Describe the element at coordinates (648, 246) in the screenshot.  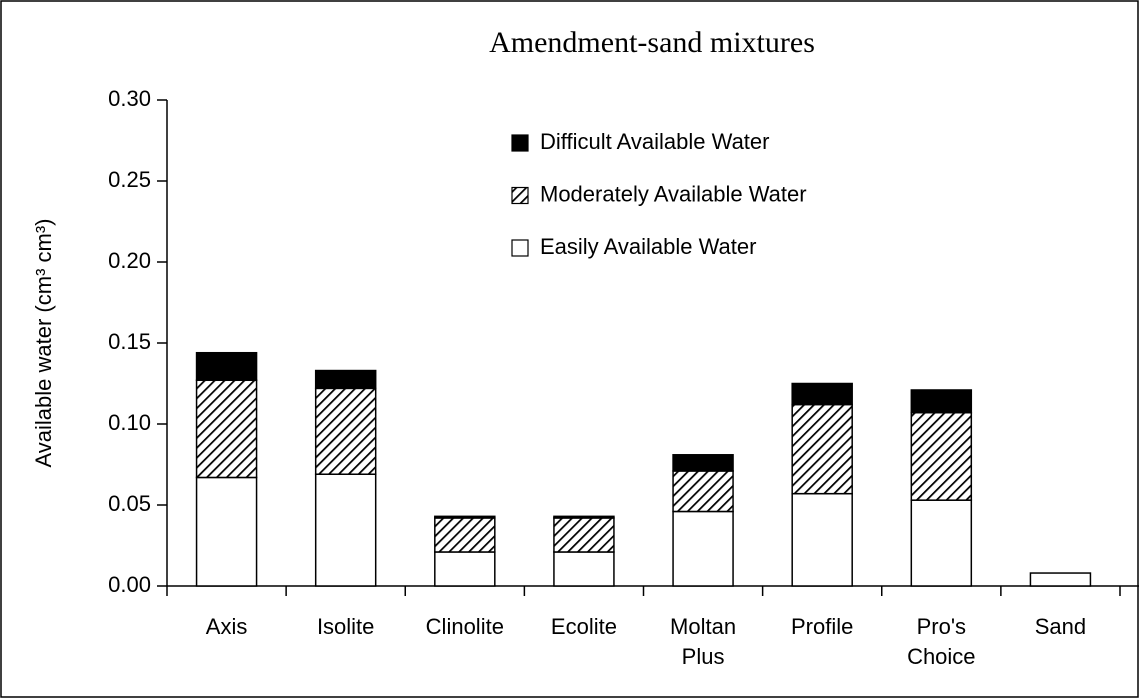
I see `legend-label: Easily Available Water` at that location.